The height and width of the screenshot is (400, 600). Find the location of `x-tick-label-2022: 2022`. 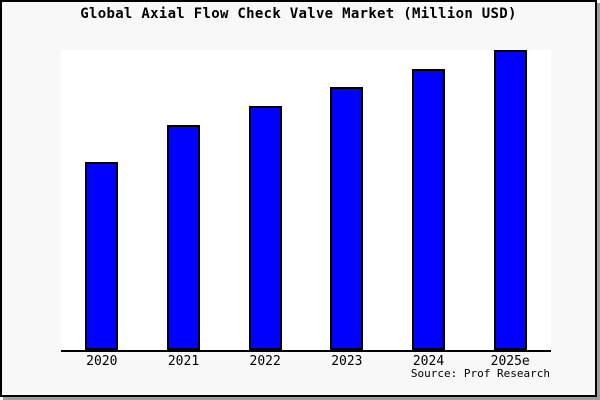

x-tick-label-2022: 2022 is located at coordinates (265, 361).